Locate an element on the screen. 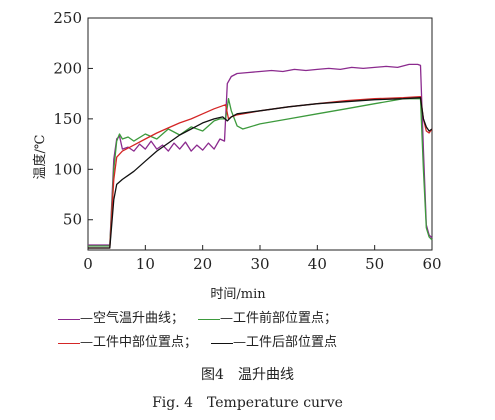 The image size is (495, 420). figure-caption-en: Fig. 4 Temperature curve is located at coordinates (247, 403).